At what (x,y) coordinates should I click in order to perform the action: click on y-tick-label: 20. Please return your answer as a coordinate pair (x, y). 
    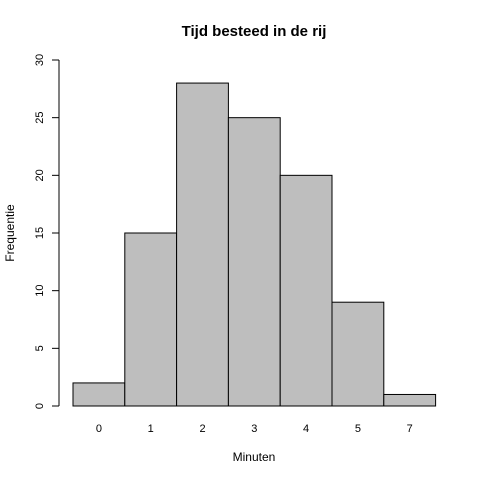
    Looking at the image, I should click on (40, 175).